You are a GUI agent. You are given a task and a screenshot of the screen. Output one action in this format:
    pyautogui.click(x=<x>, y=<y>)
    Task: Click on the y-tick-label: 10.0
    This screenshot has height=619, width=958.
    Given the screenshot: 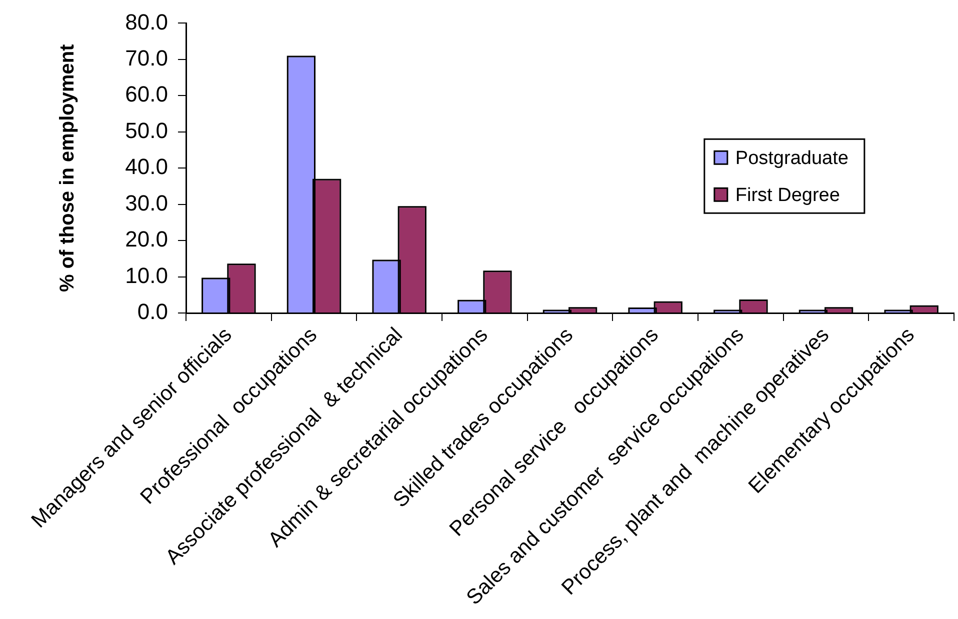 What is the action you would take?
    pyautogui.click(x=146, y=275)
    